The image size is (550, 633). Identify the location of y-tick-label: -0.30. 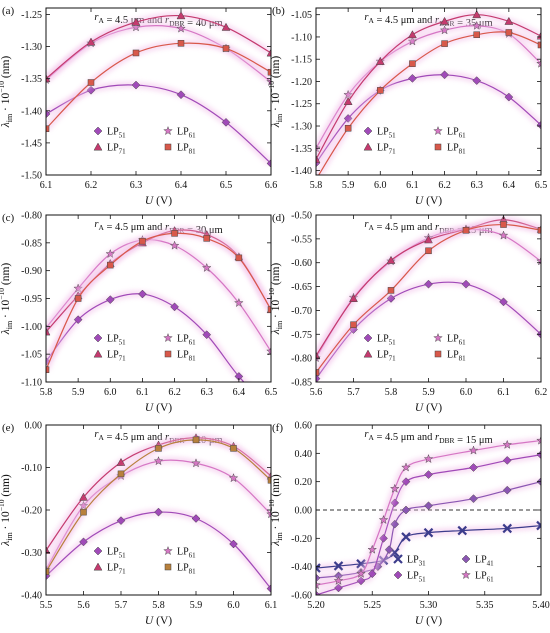
(31, 553).